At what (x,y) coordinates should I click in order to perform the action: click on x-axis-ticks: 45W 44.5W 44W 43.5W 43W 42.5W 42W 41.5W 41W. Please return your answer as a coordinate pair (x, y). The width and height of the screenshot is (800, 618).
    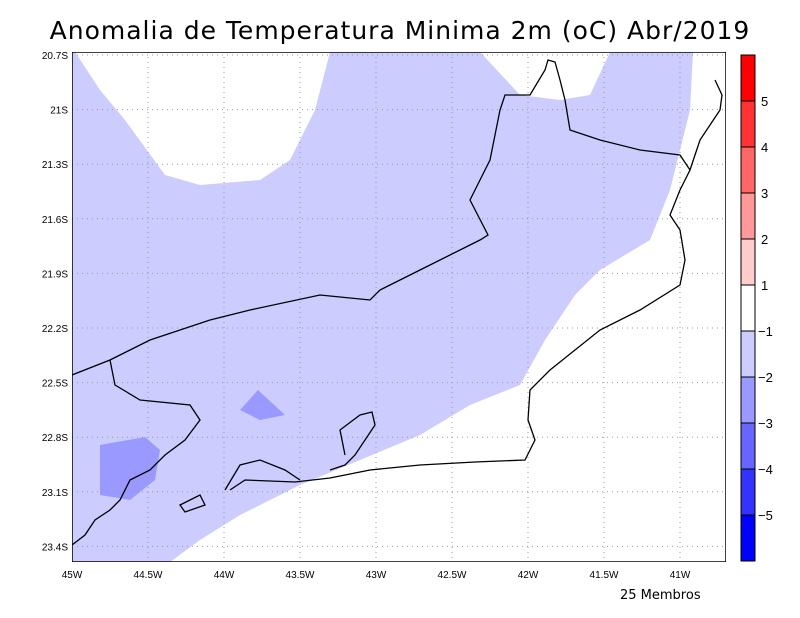
    Looking at the image, I should click on (376, 575).